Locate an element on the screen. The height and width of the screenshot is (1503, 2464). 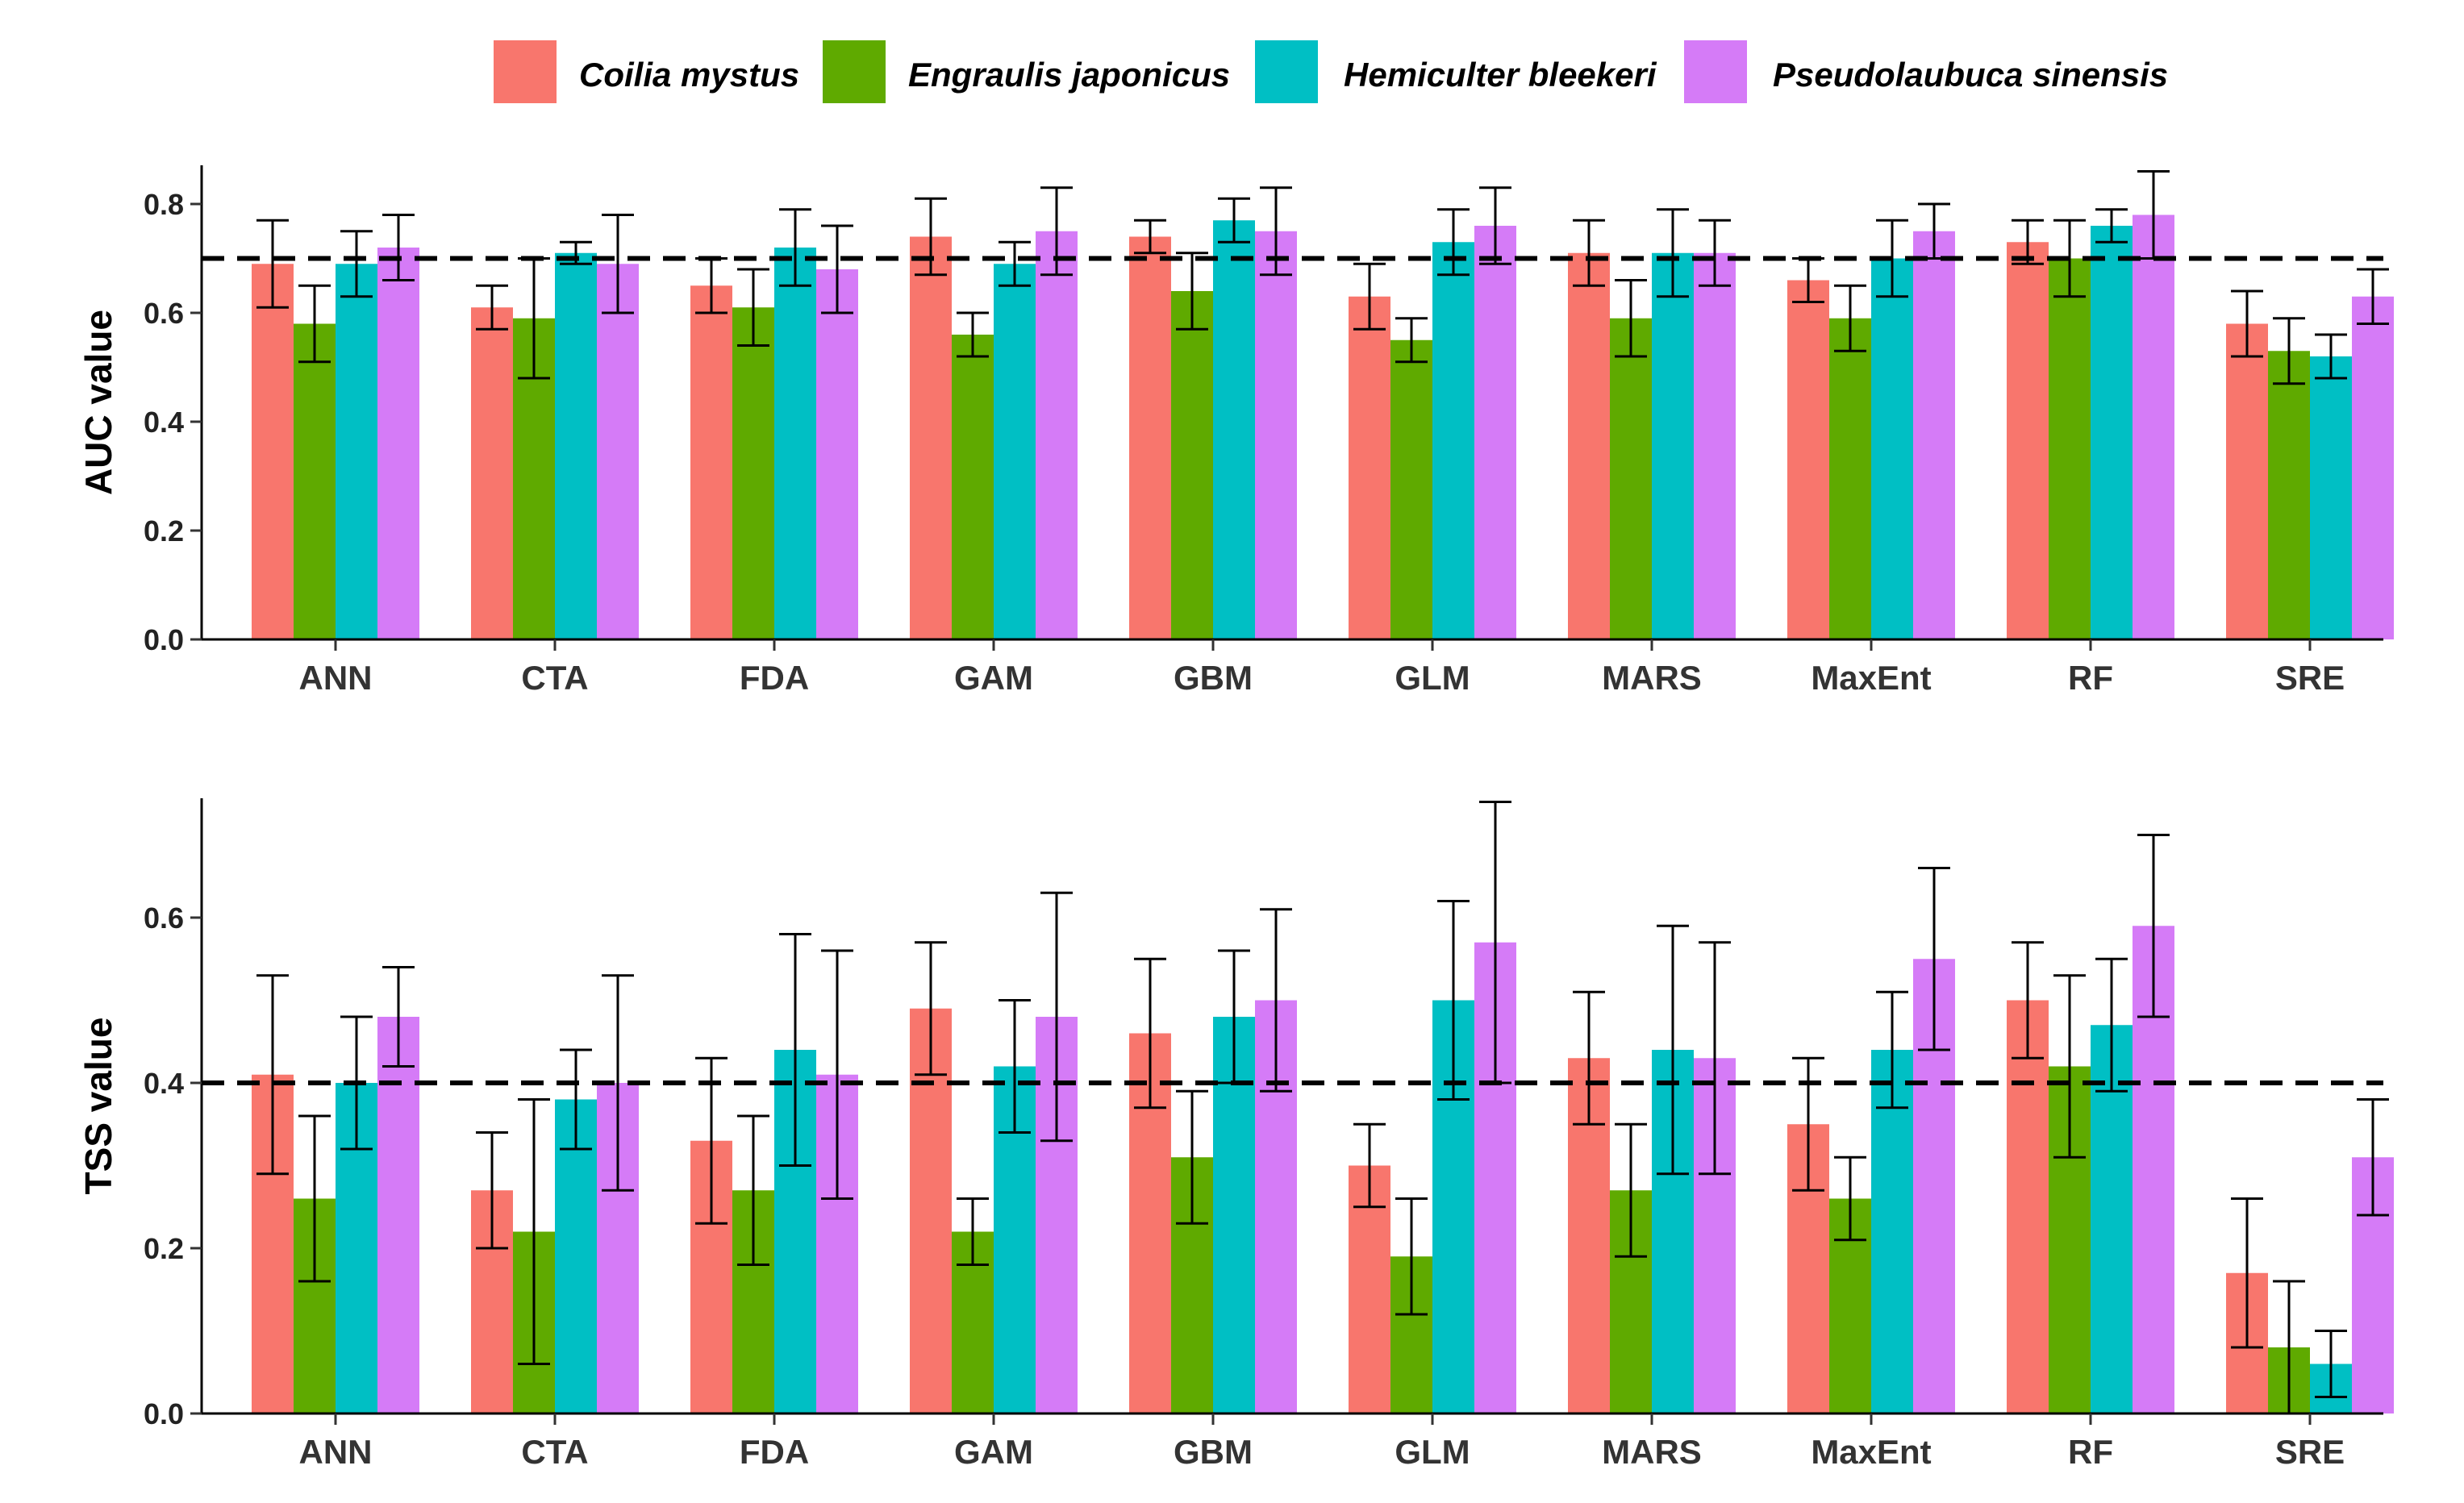
bar-auc-ann-hemiculter-bleekeri is located at coordinates (356, 451).